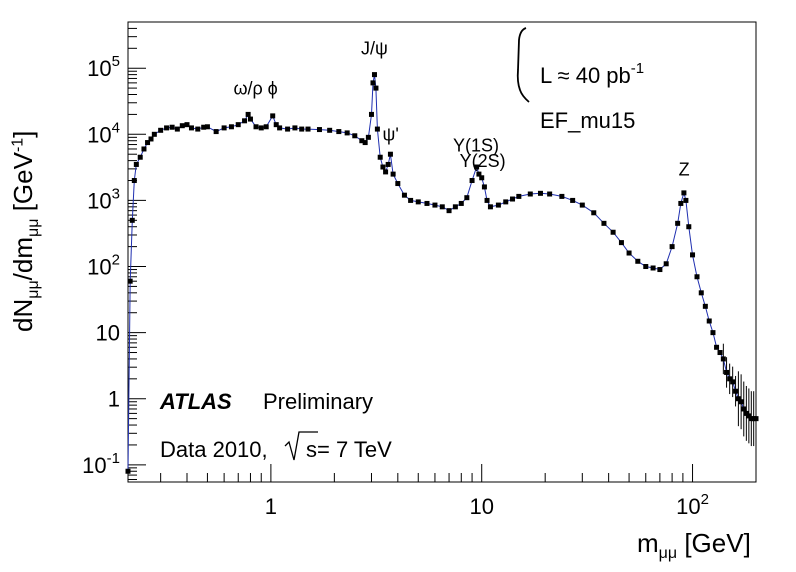 This screenshot has height=572, width=796. Describe the element at coordinates (391, 135) in the screenshot. I see `peak-label: ψ'` at that location.